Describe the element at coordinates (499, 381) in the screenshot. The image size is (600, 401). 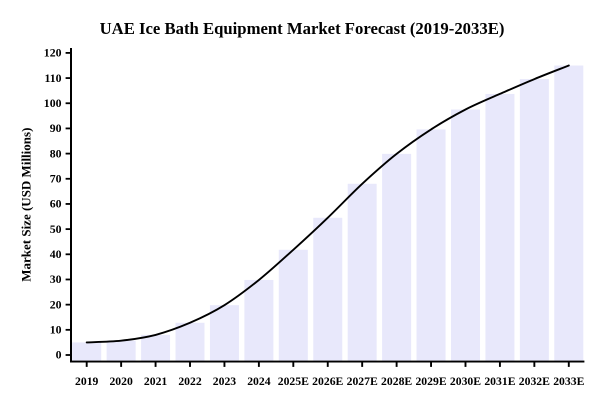
I see `svg-text: 2031E` at that location.